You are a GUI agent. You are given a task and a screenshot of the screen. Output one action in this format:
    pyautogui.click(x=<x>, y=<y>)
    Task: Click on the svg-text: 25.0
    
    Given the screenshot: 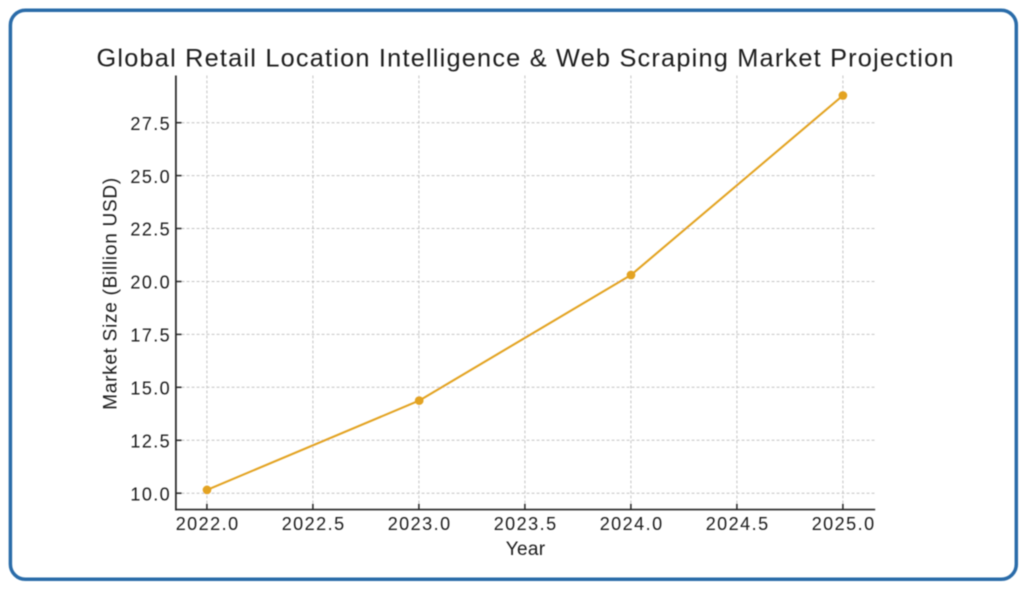 What is the action you would take?
    pyautogui.click(x=149, y=177)
    